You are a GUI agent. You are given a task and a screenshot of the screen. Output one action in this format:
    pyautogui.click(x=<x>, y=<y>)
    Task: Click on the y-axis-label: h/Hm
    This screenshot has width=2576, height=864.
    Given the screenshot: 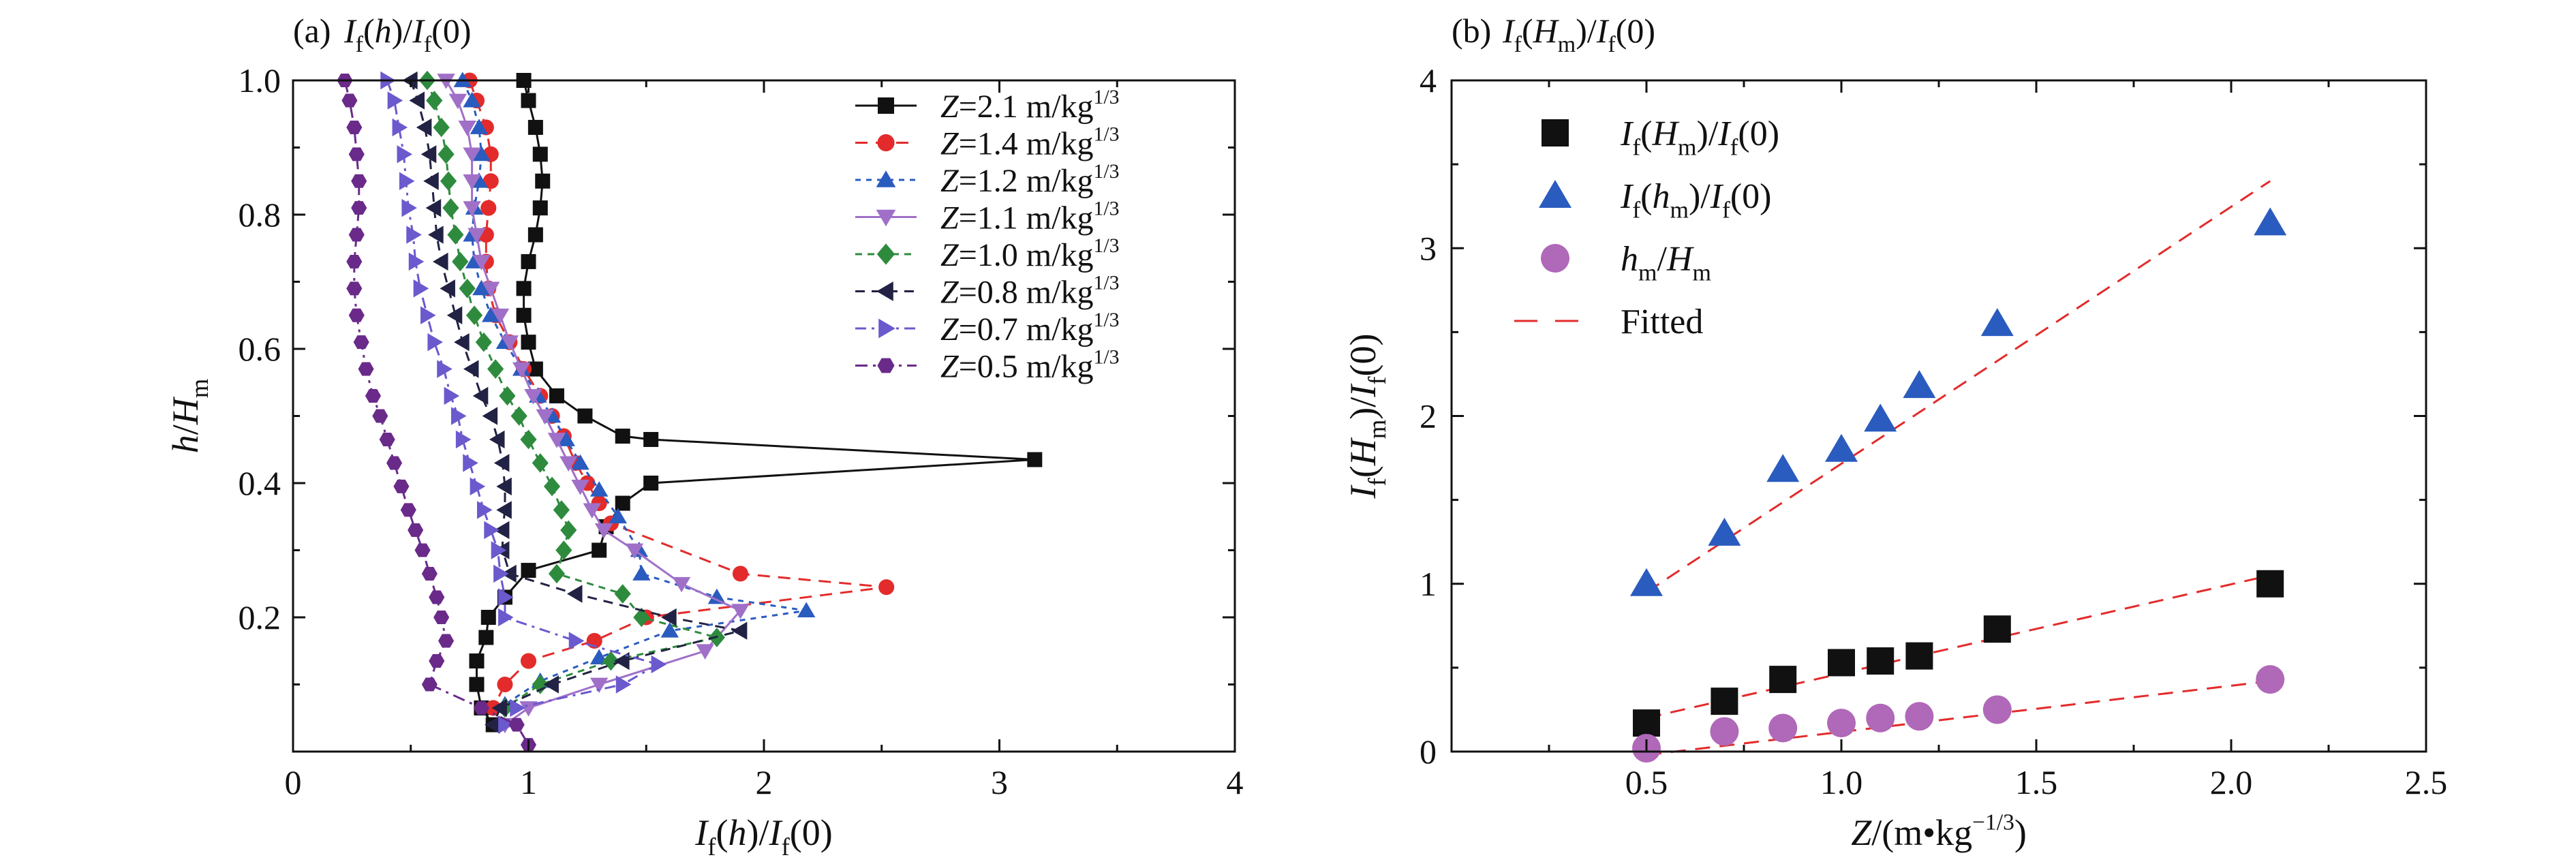 What is the action you would take?
    pyautogui.click(x=189, y=416)
    